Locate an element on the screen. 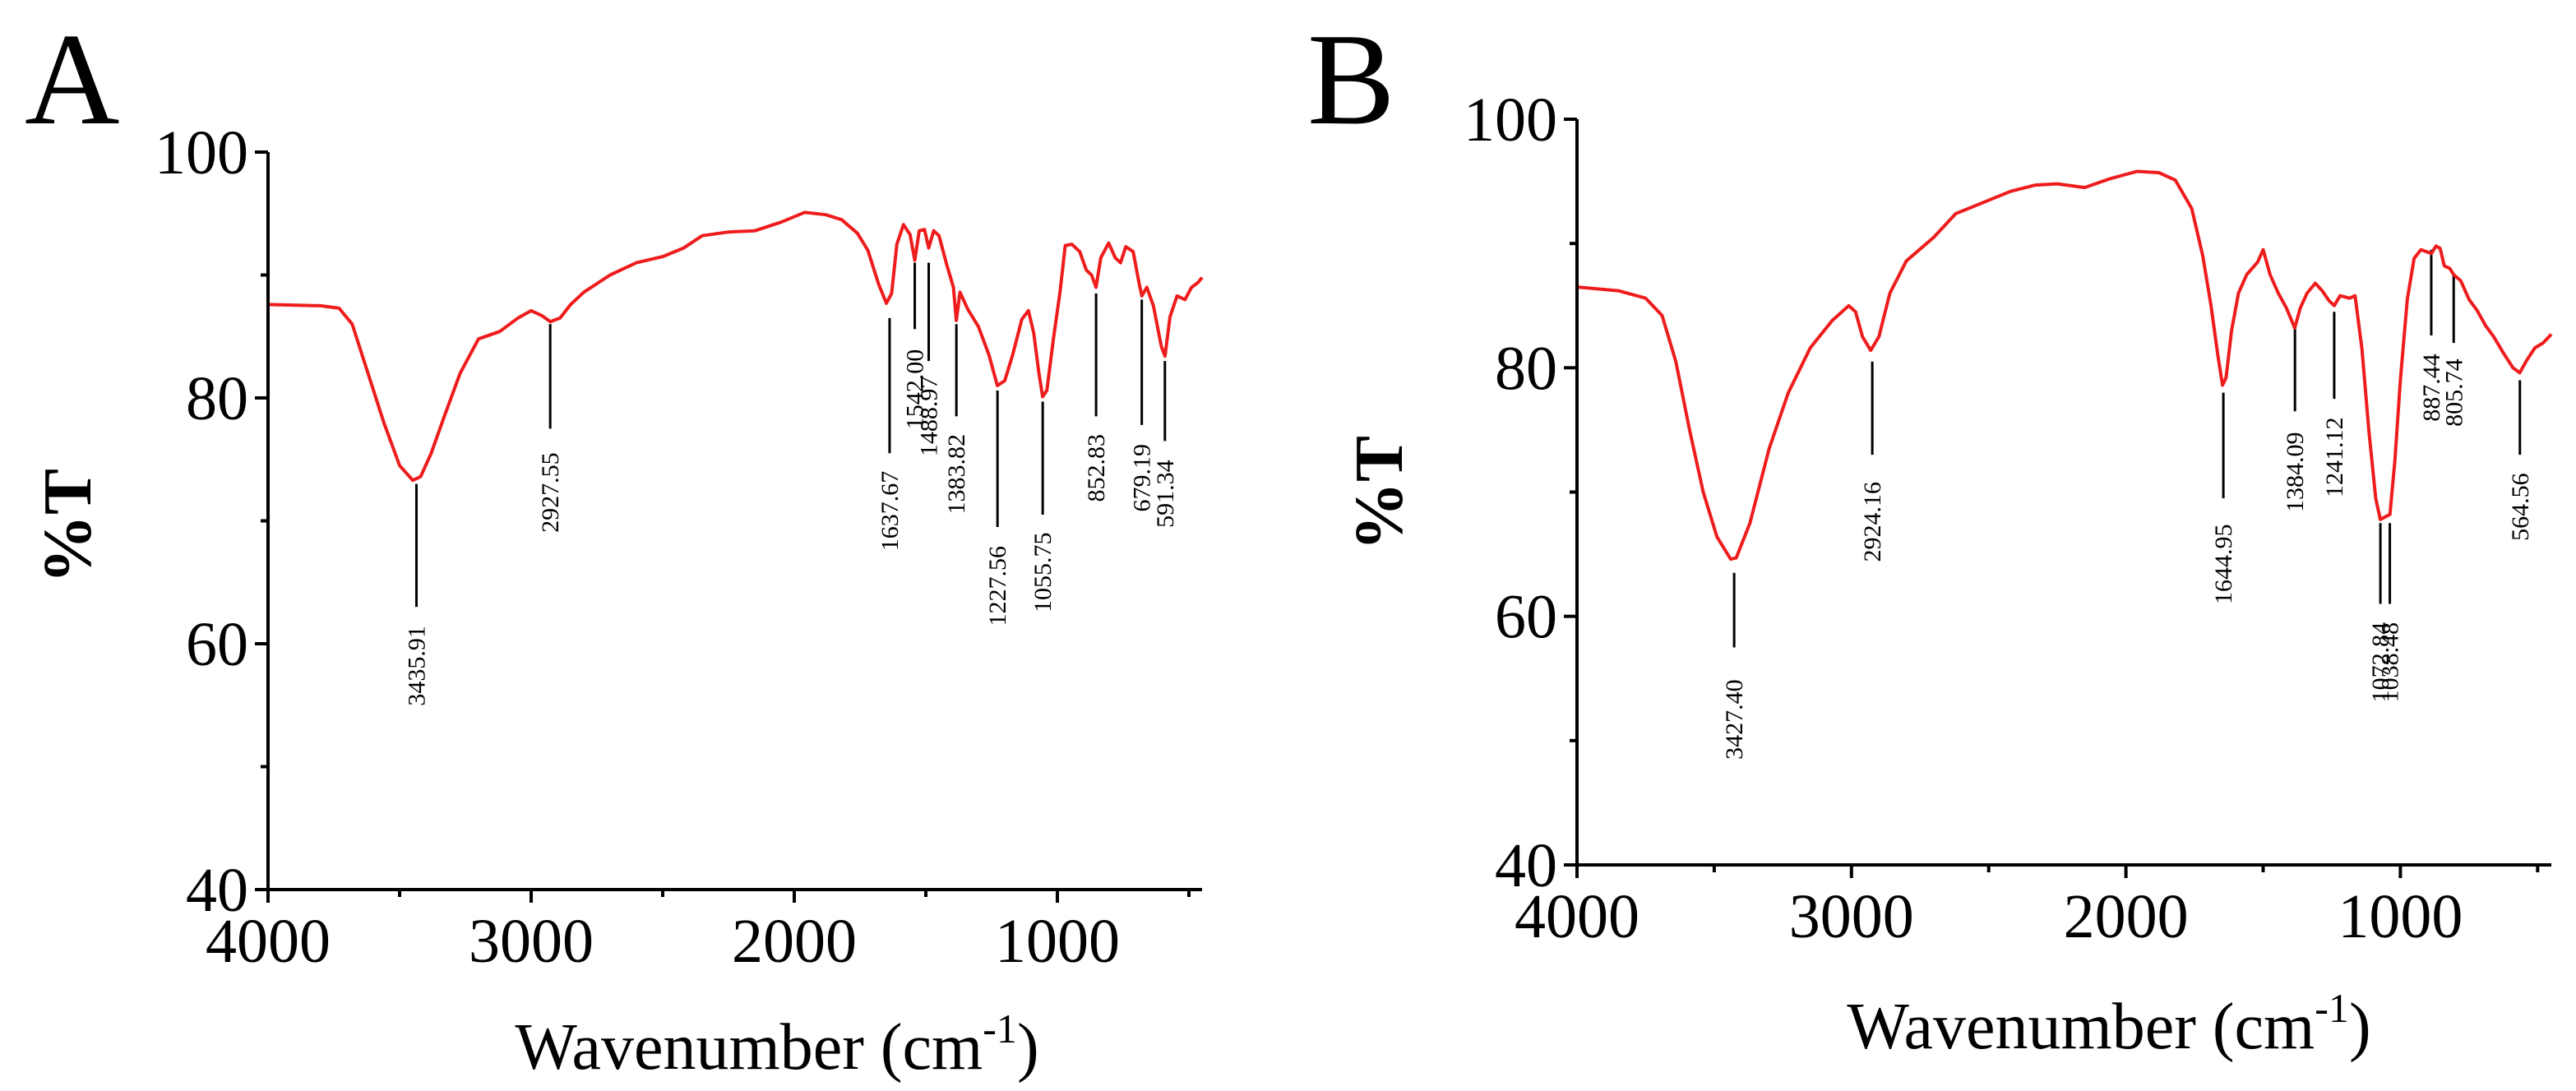 The width and height of the screenshot is (2576, 1091). peak-label: 1055.75 is located at coordinates (1043, 573).